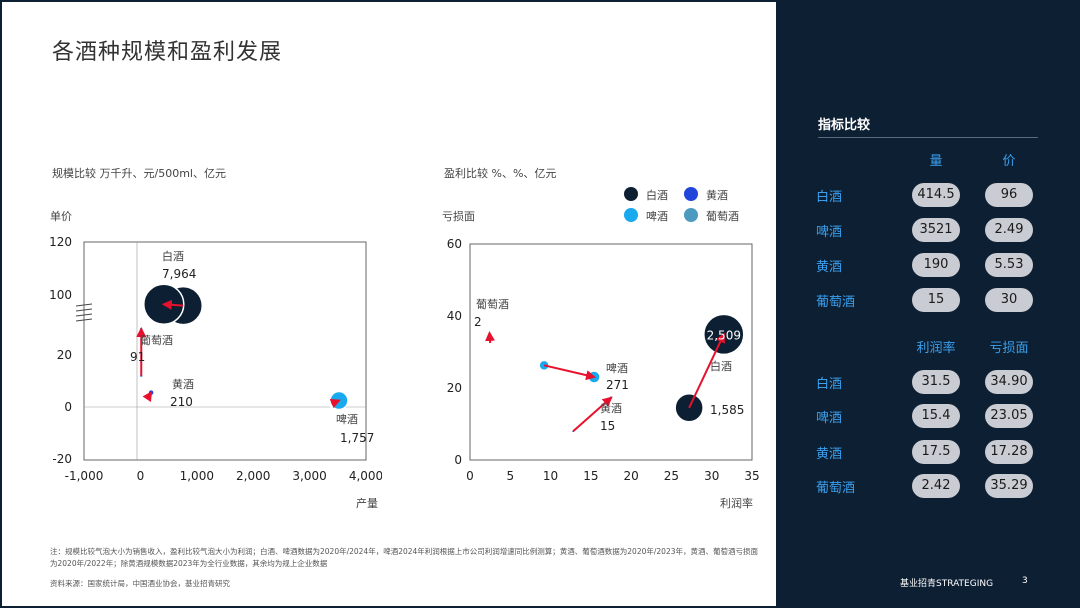  Describe the element at coordinates (936, 195) in the screenshot. I see `row1-volume: 414.5` at that location.